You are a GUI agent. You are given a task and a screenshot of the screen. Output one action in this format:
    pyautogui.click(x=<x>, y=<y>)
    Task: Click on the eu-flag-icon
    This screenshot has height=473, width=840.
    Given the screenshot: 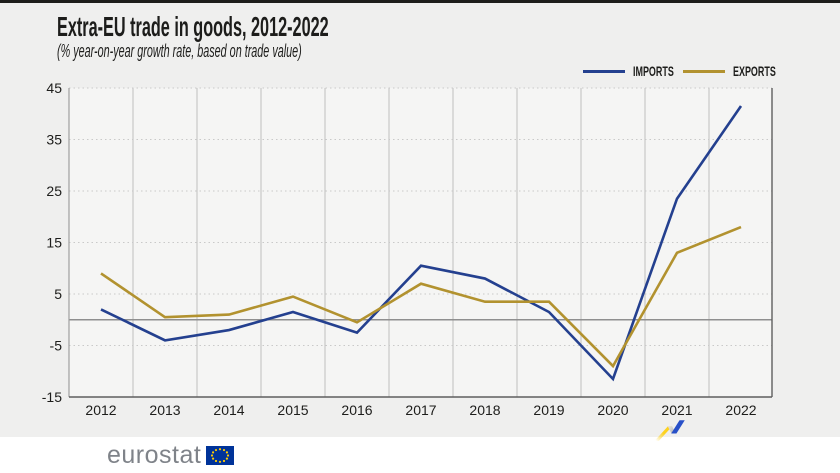 What is the action you would take?
    pyautogui.click(x=220, y=457)
    